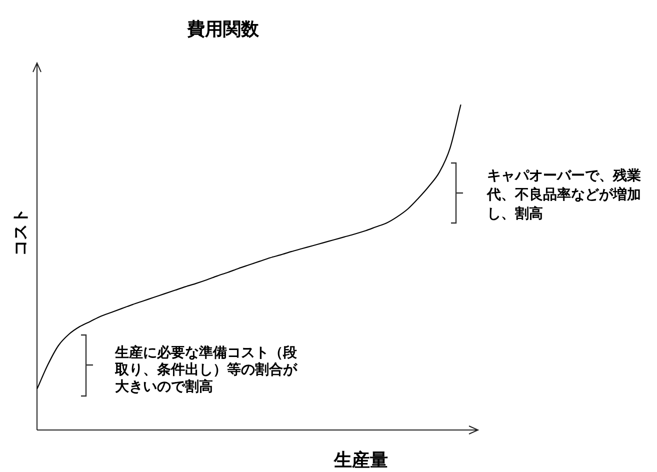 The height and width of the screenshot is (472, 657). I want to click on annotation: キャパオーバーで、残業代、不良品率などが増加し、割高, so click(564, 194).